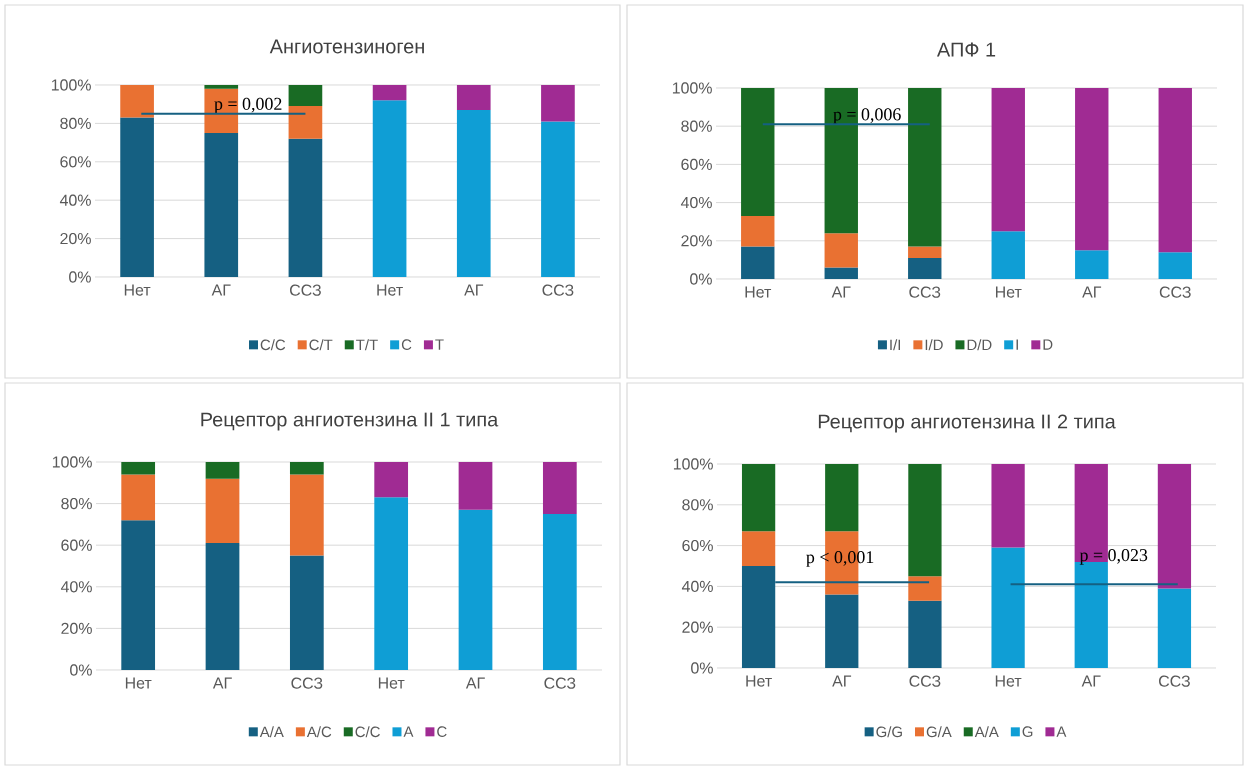 This screenshot has width=1248, height=767. I want to click on legend-label: I, so click(1017, 344).